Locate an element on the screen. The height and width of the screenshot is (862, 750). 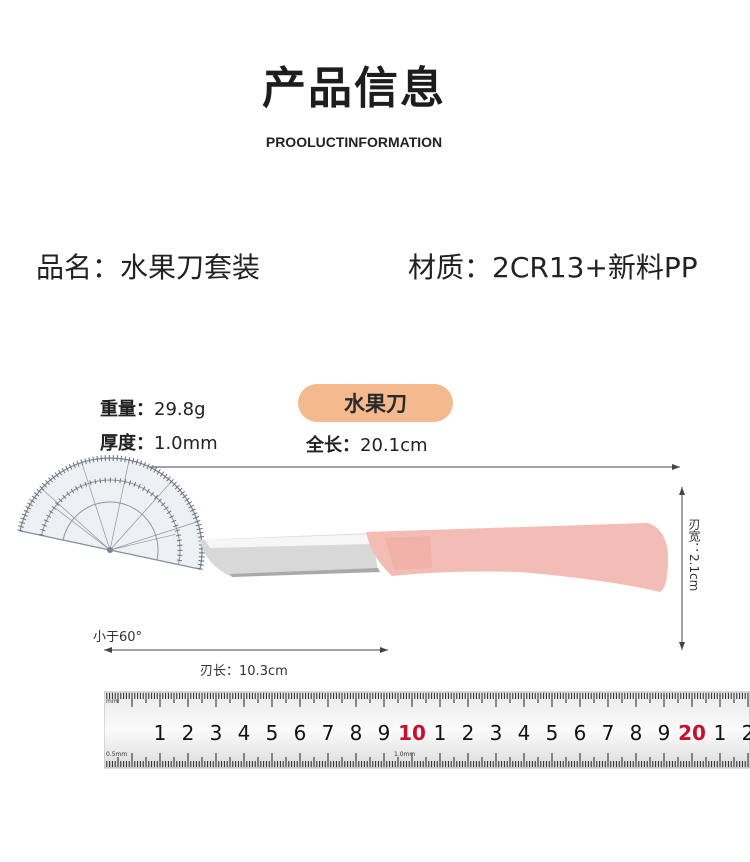
total-length-label: 全长： is located at coordinates (333, 445).